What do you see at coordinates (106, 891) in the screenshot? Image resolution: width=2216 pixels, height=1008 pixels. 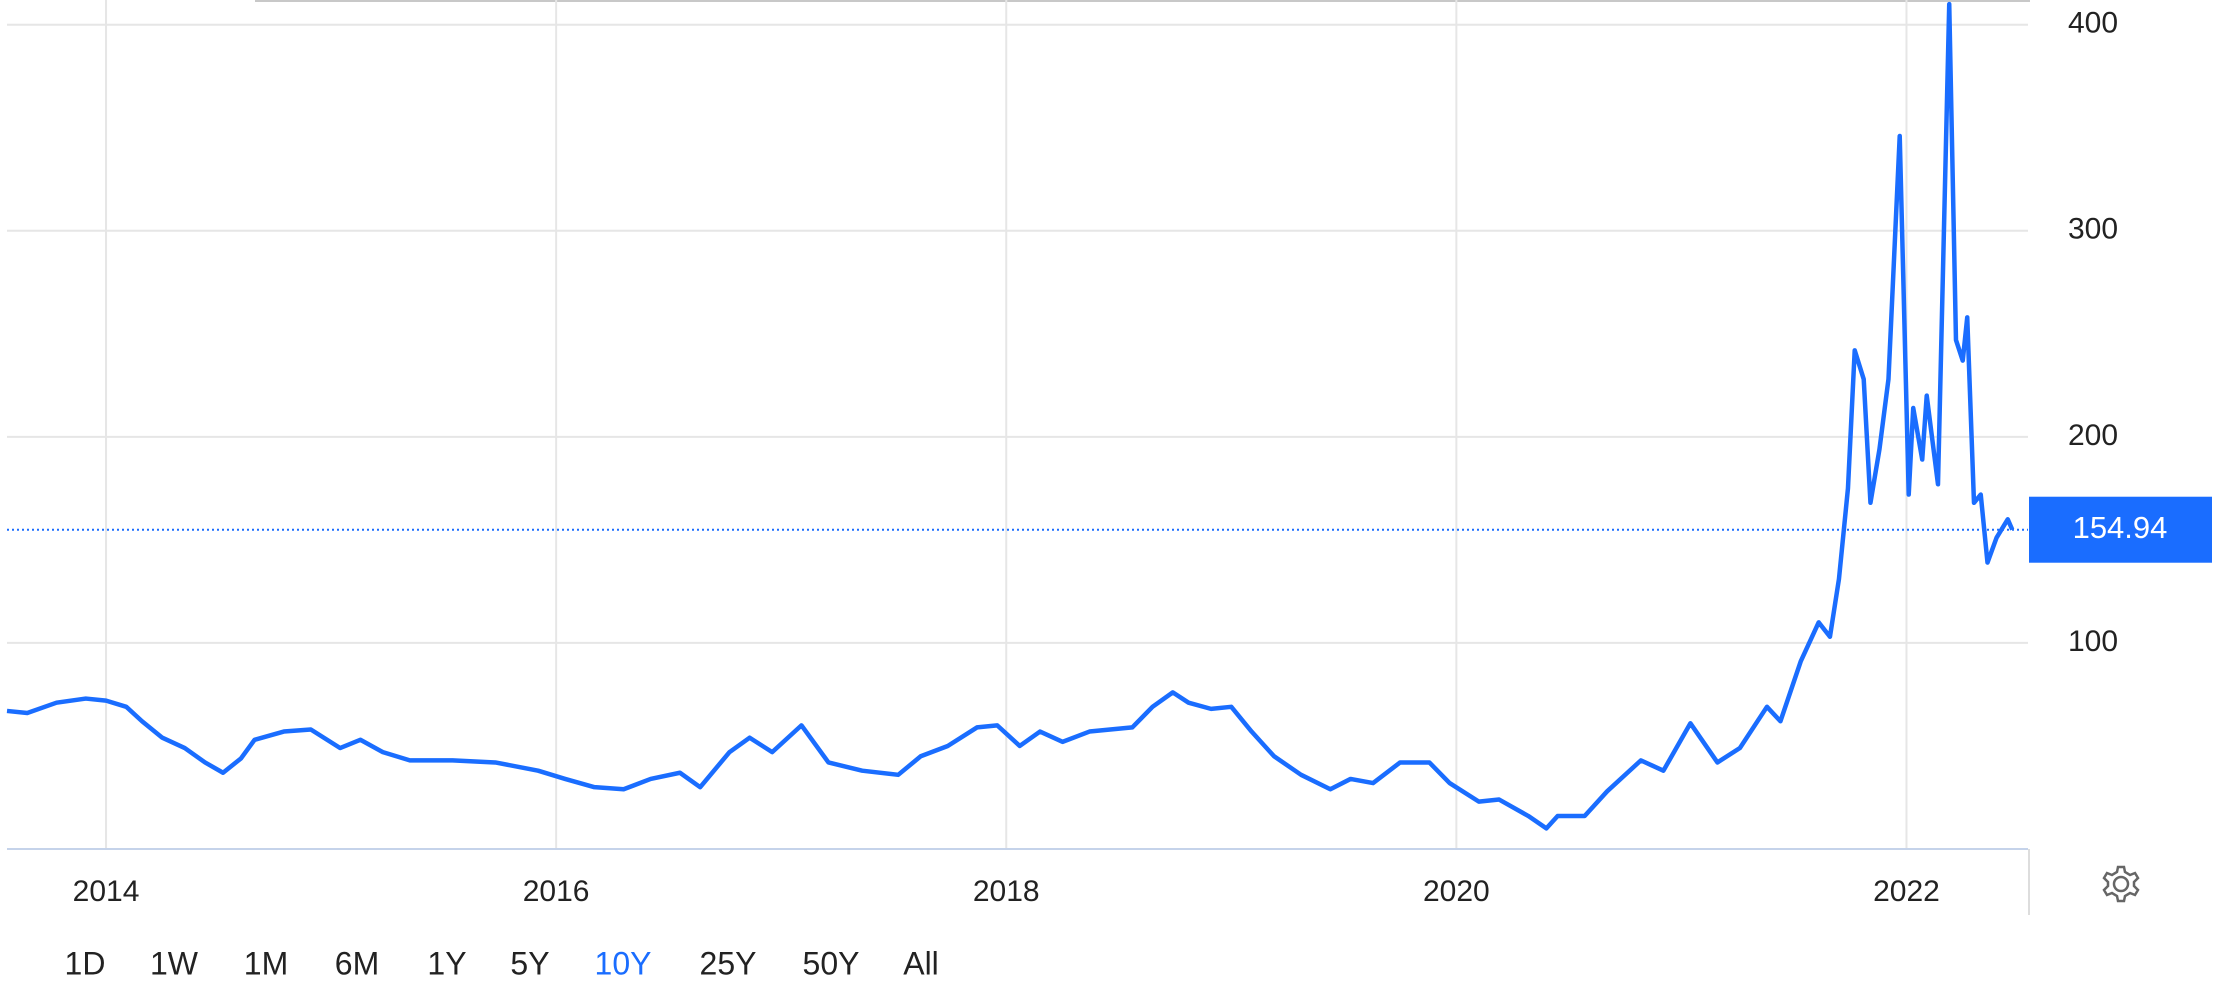 I see `x-tick-label: 2014` at bounding box center [106, 891].